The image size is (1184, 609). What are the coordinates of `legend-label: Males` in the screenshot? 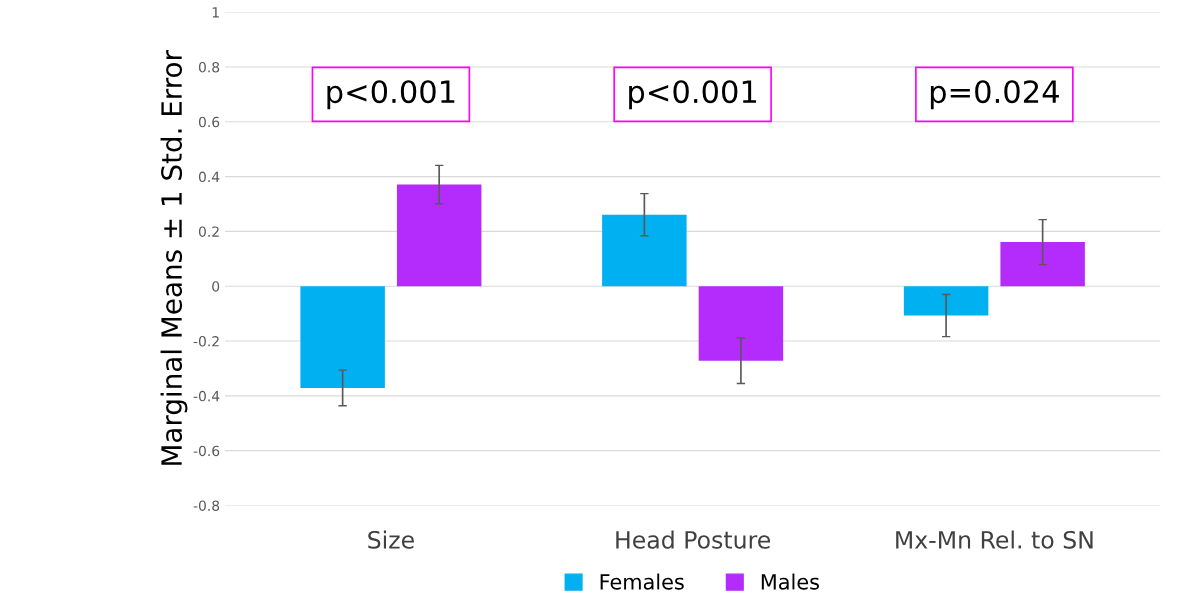 It's located at (790, 581).